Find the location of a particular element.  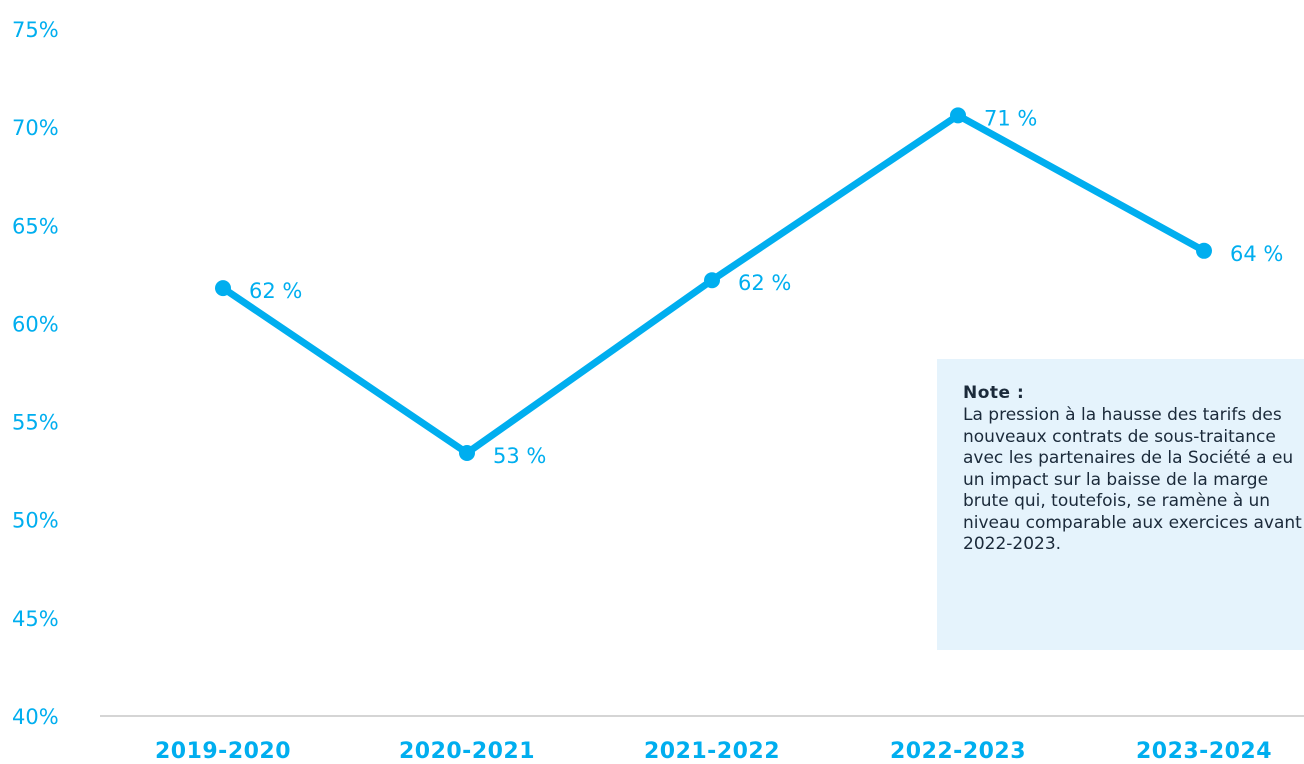

x-tick-label: 2022-2023 is located at coordinates (958, 751).